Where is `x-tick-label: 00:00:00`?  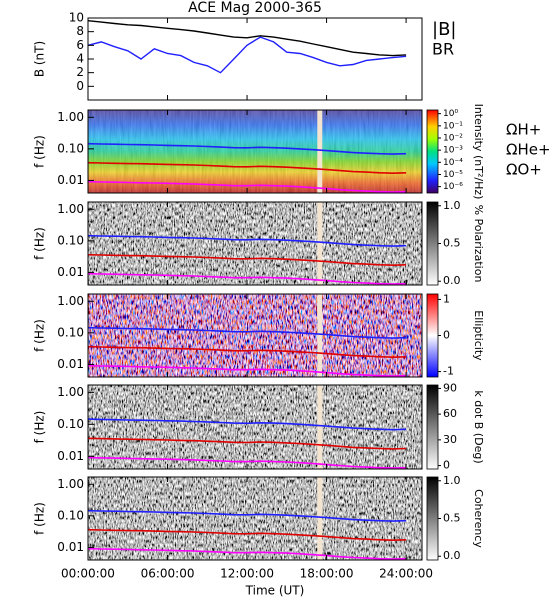 x-tick-label: 00:00:00 is located at coordinates (88, 574).